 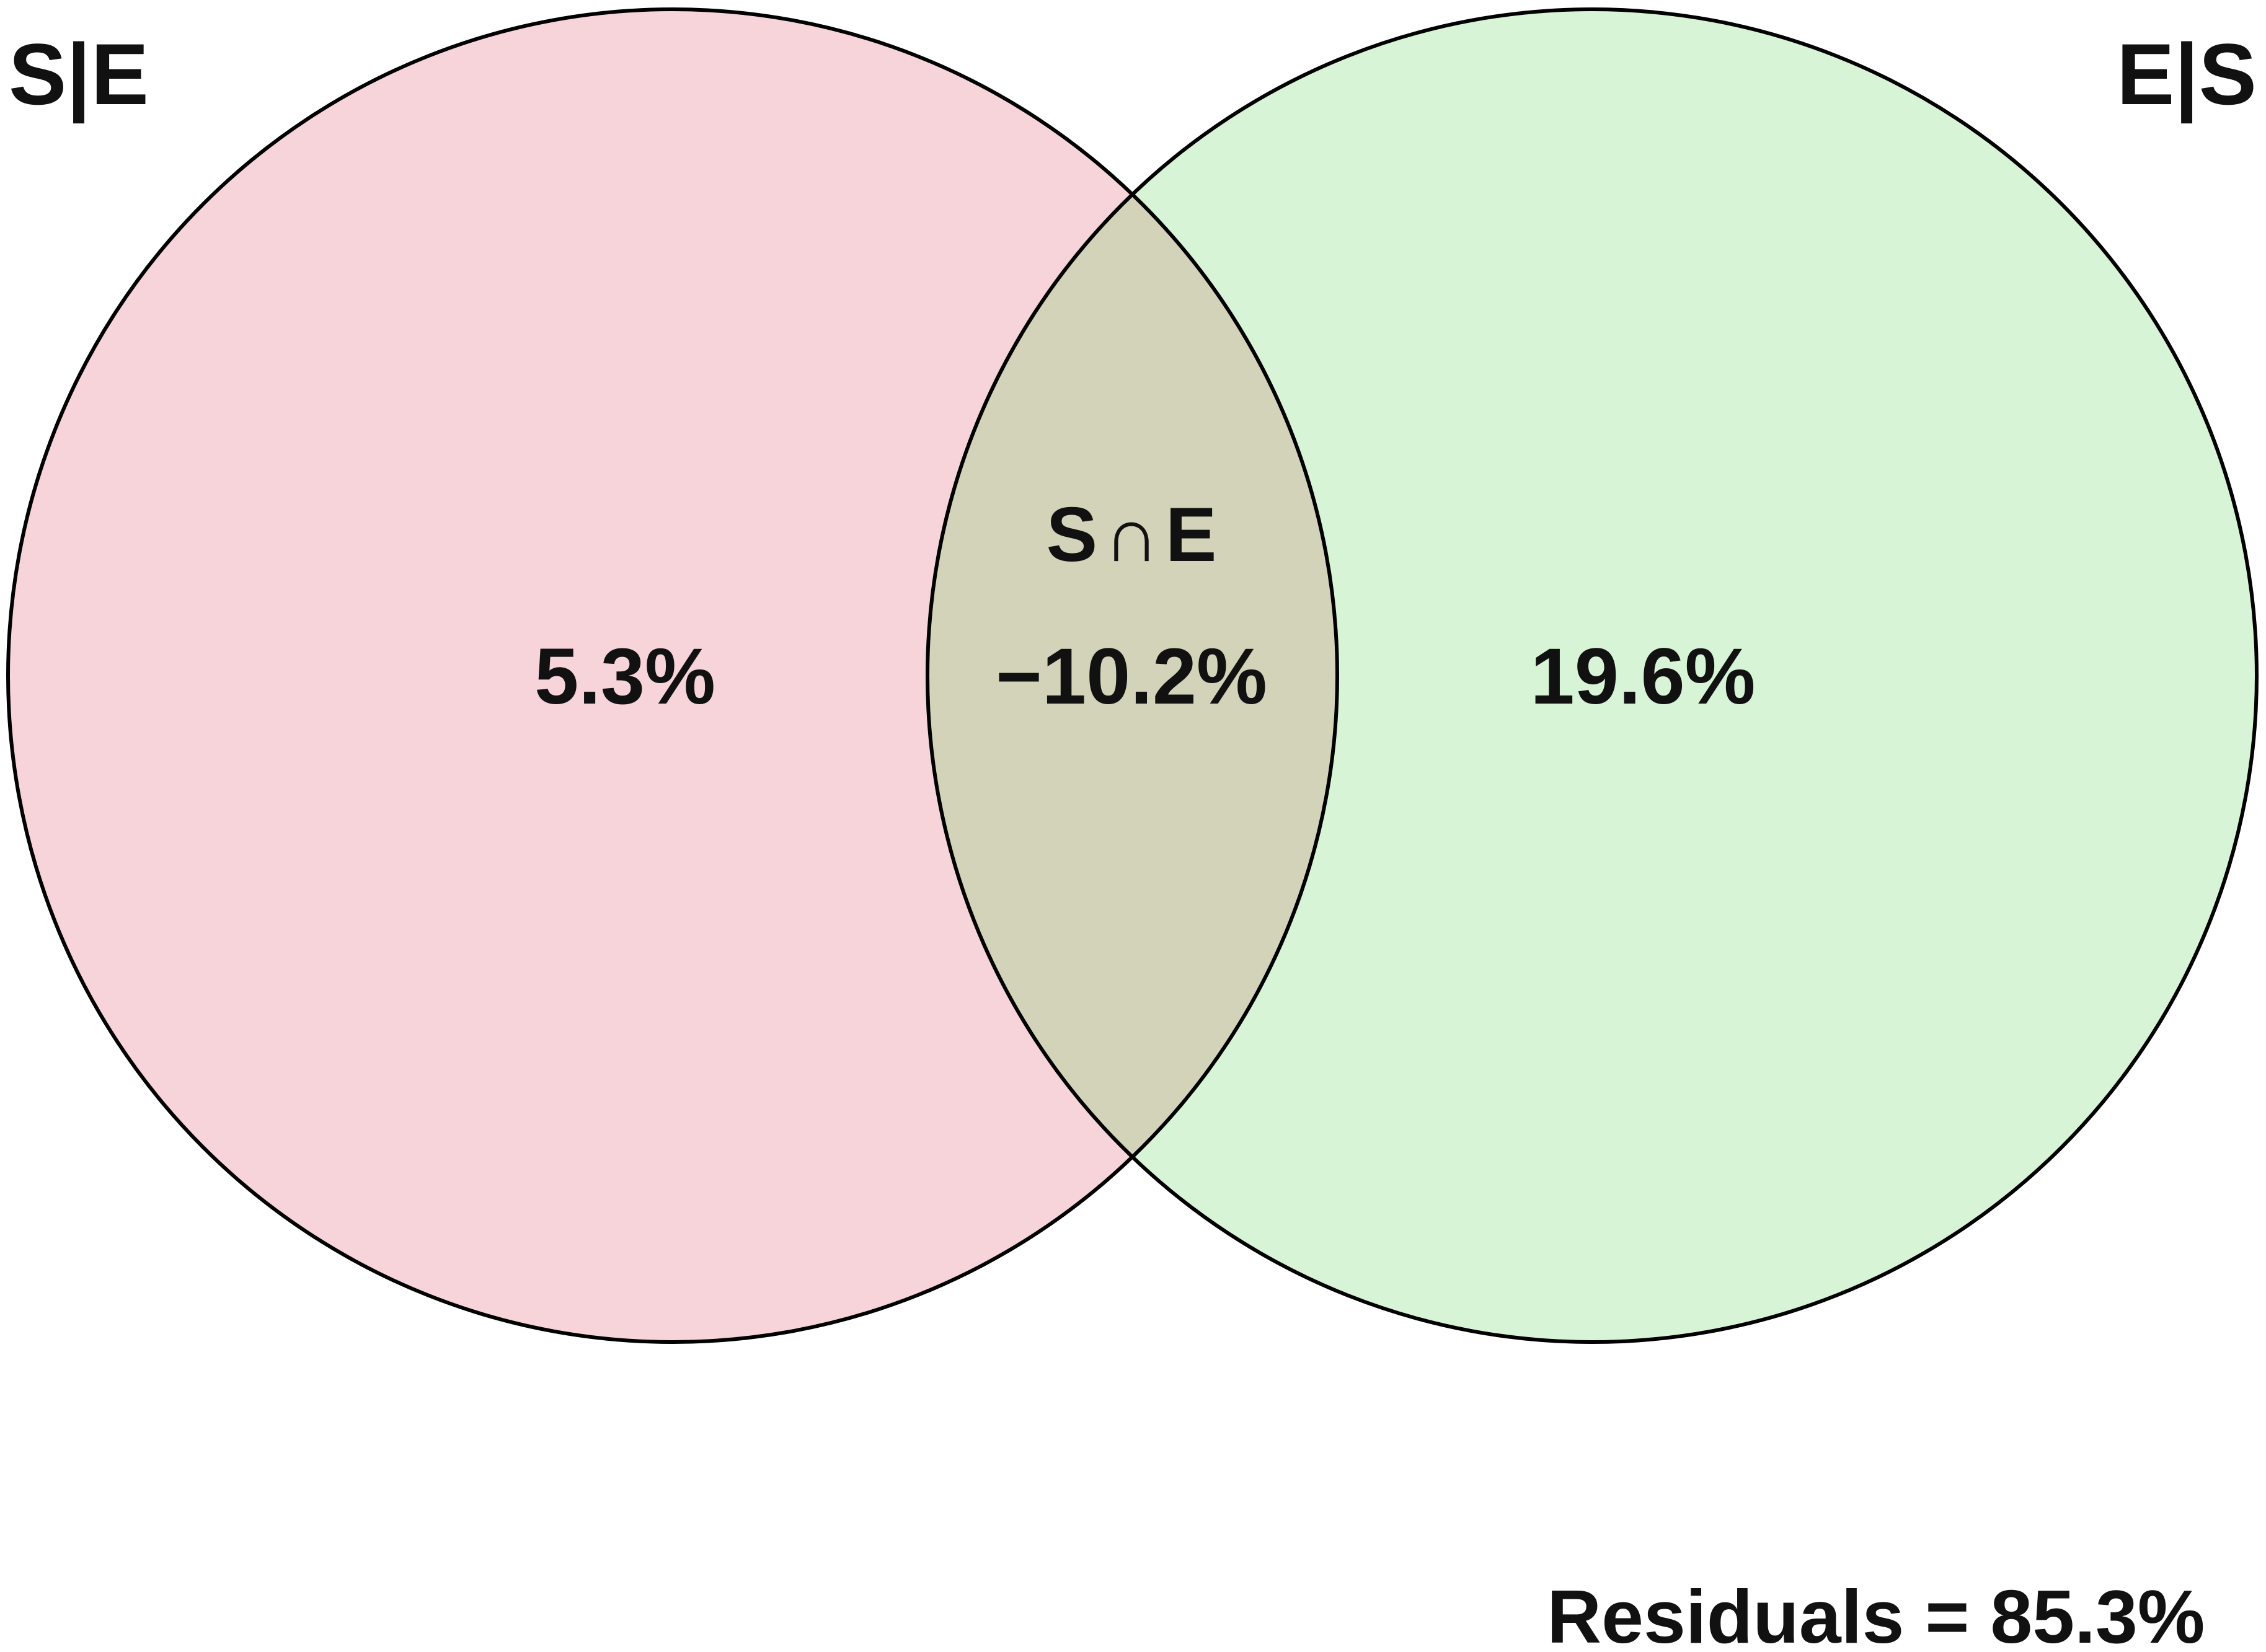 What do you see at coordinates (79, 74) in the screenshot?
I see `left-set-label: S|E` at bounding box center [79, 74].